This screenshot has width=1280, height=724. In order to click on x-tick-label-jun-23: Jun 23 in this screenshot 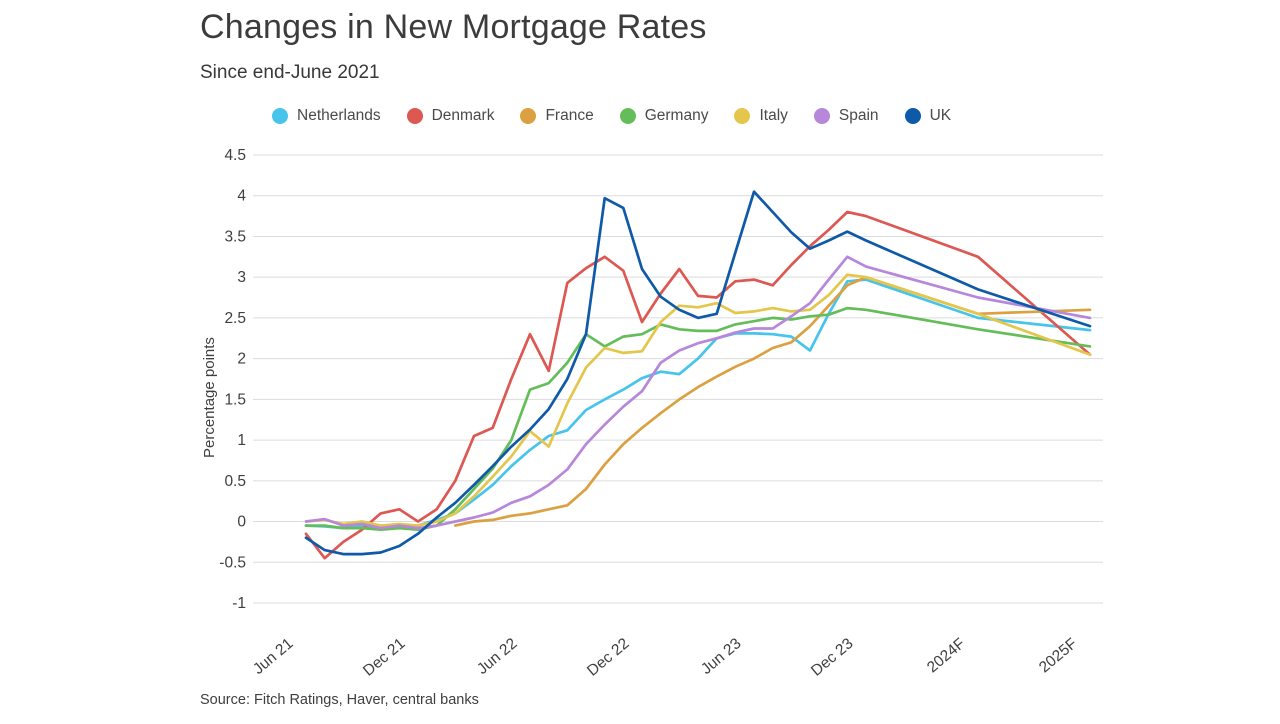, I will do `click(721, 656)`.